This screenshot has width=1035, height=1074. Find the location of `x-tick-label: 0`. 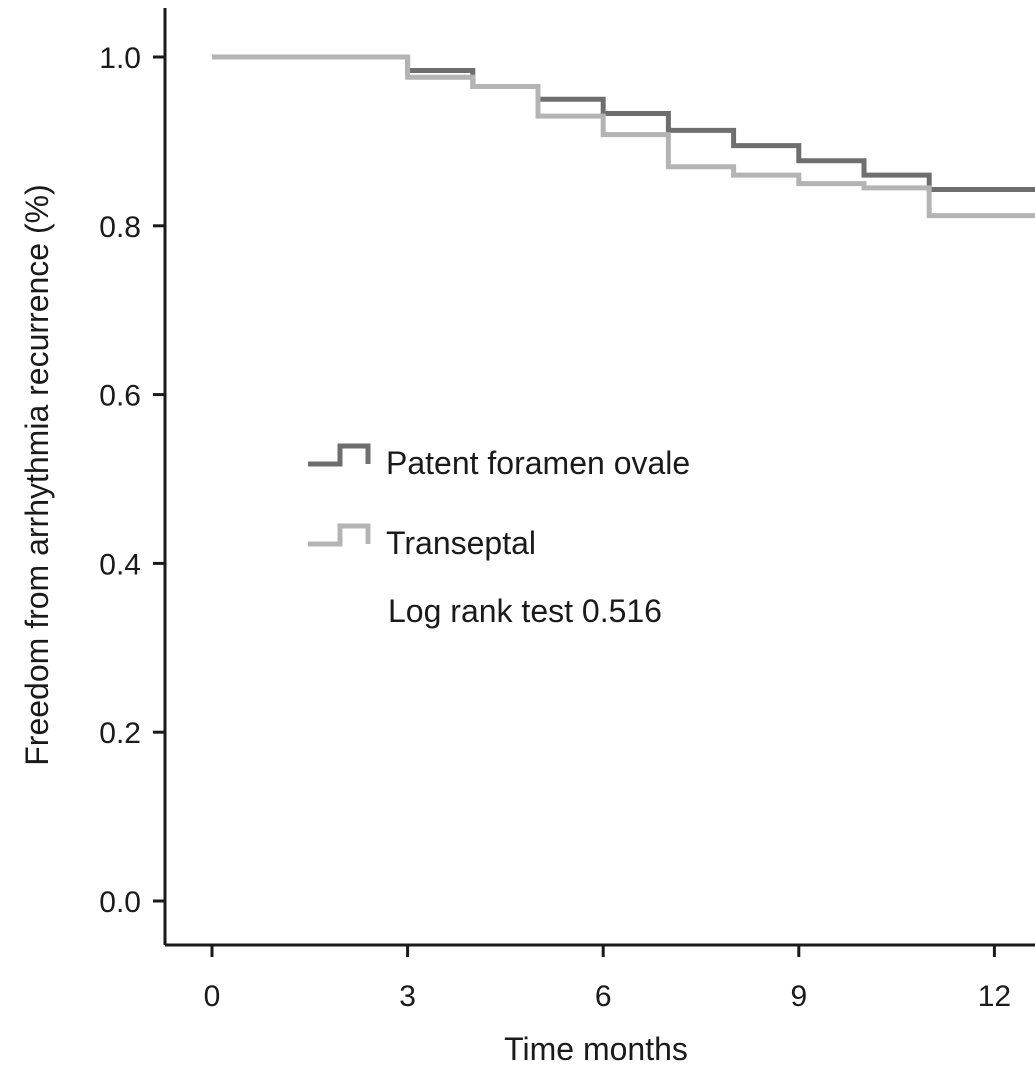

x-tick-label: 0 is located at coordinates (212, 996).